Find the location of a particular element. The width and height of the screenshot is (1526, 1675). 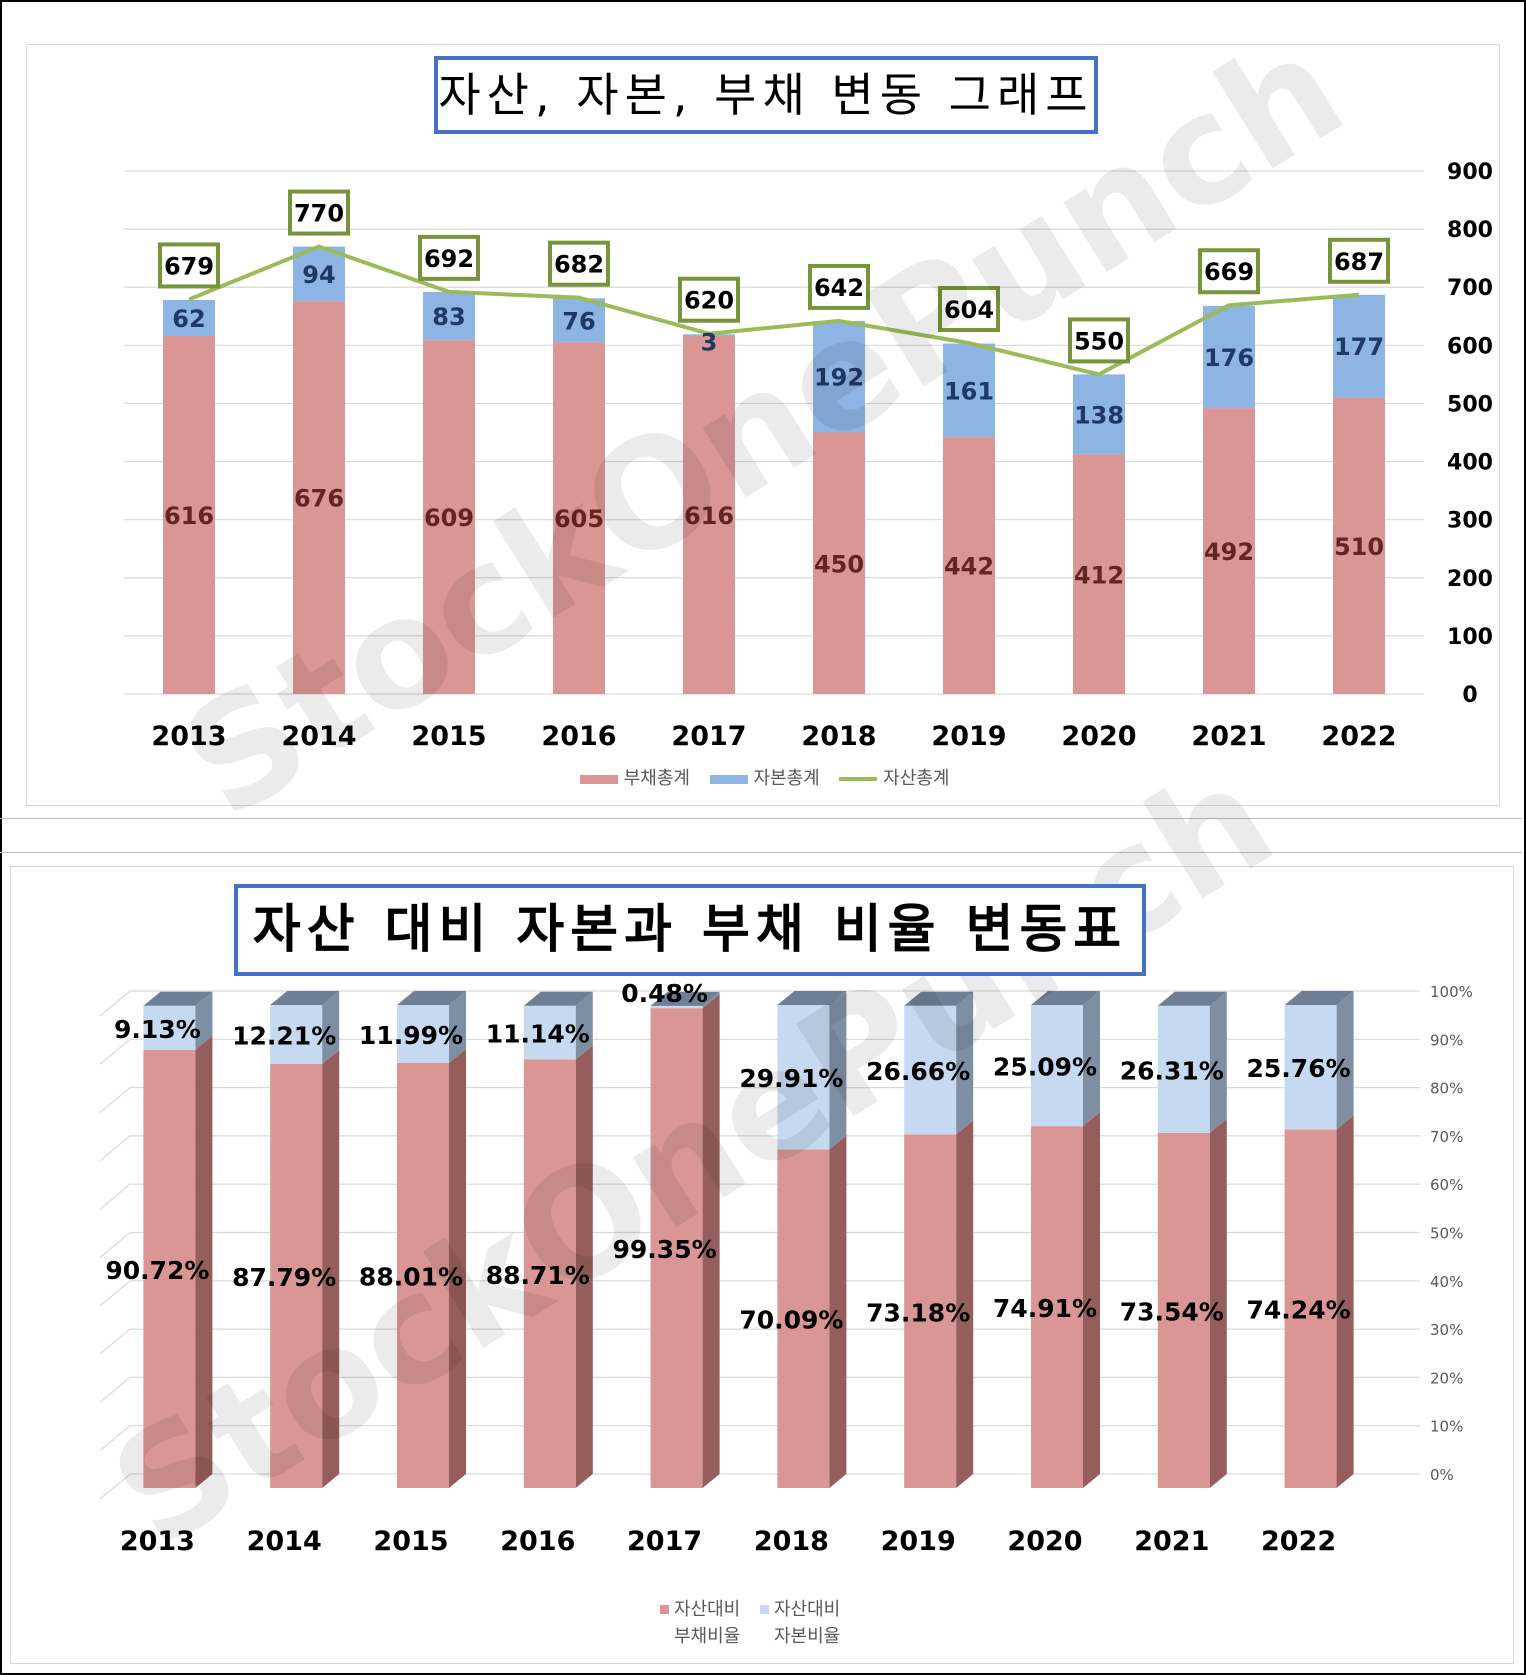

y-tick-label: 900 is located at coordinates (1470, 172).